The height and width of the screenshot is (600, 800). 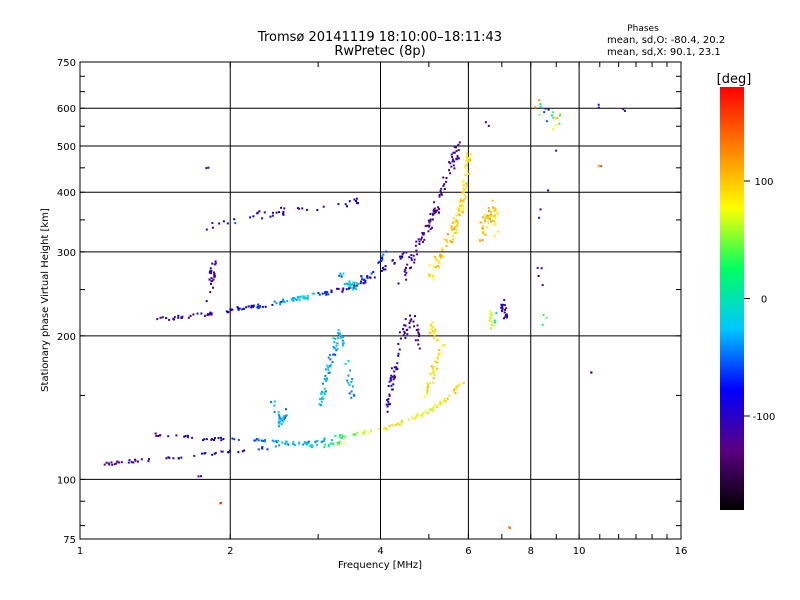 I want to click on phase-stats-o: mean, sd,O: -80.4, 20.2, so click(x=666, y=40).